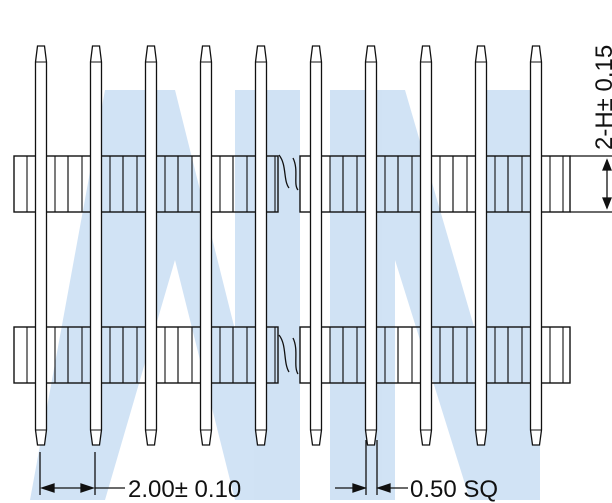 This screenshot has height=503, width=612. I want to click on height-dimension-label: 2-H± 0.15, so click(601, 97).